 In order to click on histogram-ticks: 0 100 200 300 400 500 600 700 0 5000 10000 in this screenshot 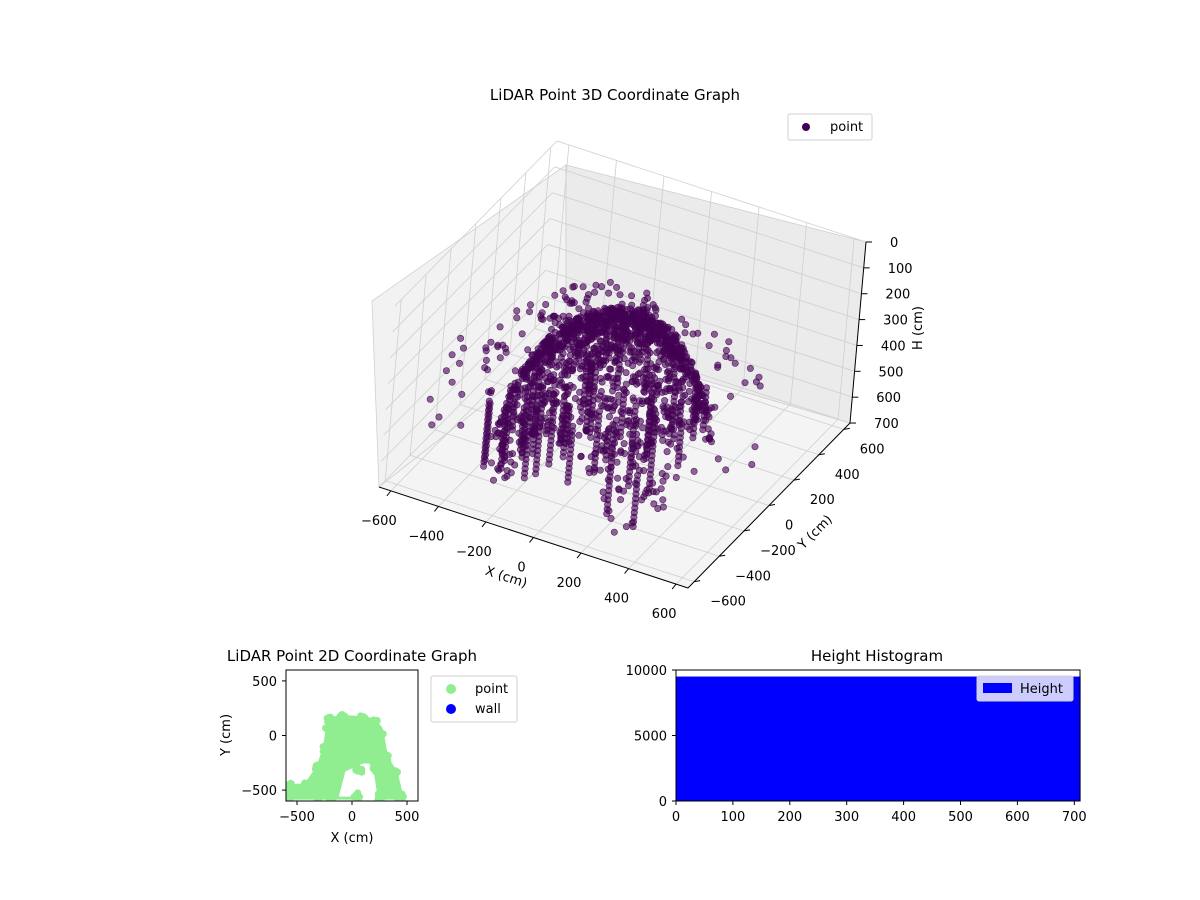, I will do `click(856, 744)`.